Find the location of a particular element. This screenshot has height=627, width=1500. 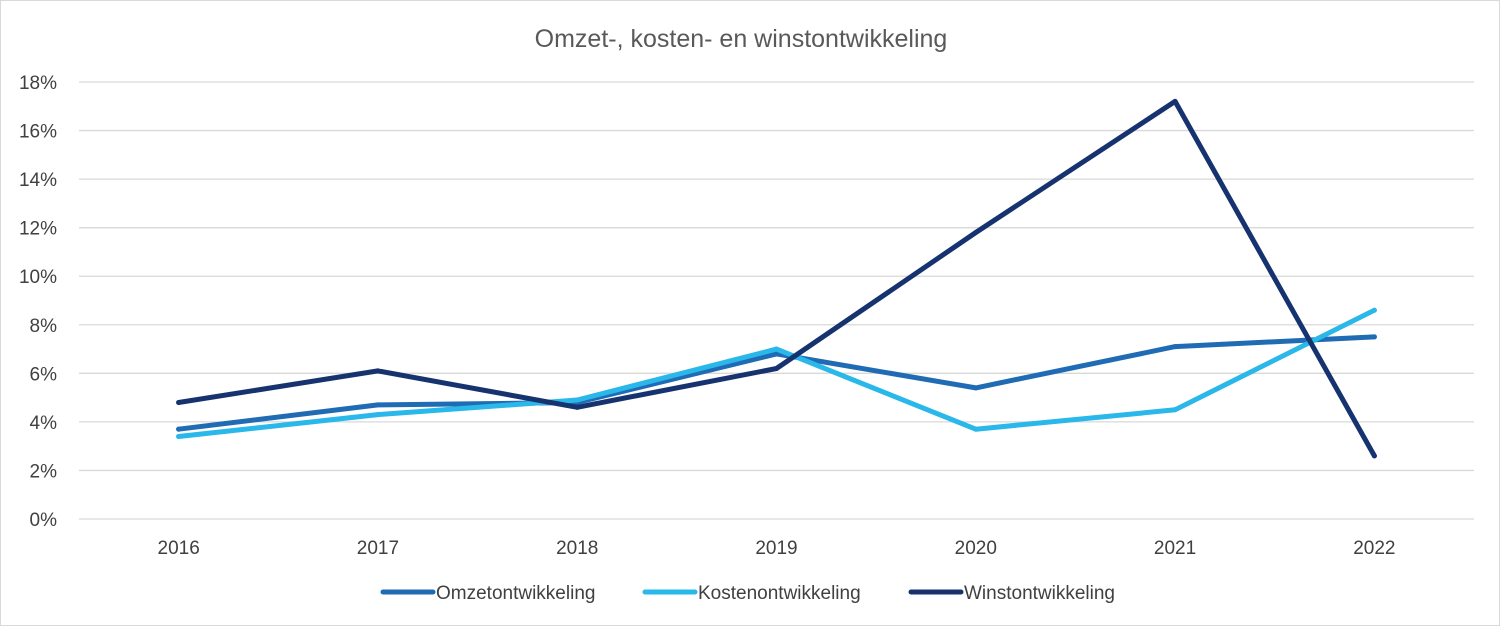

x-axis-ticks: 2016 2017 2018 2019 2020 2021 2022 is located at coordinates (777, 548).